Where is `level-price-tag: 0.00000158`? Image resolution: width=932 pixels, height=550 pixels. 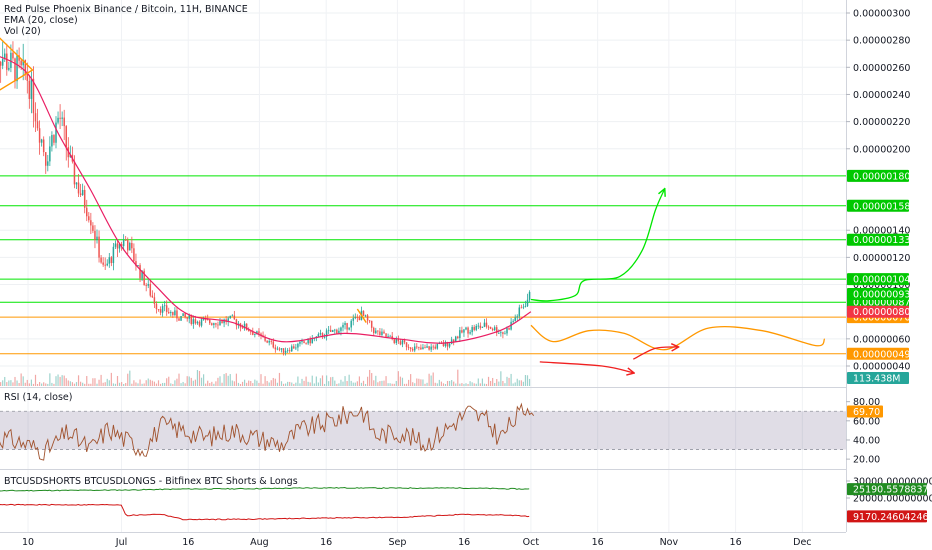 level-price-tag: 0.00000158 is located at coordinates (878, 206).